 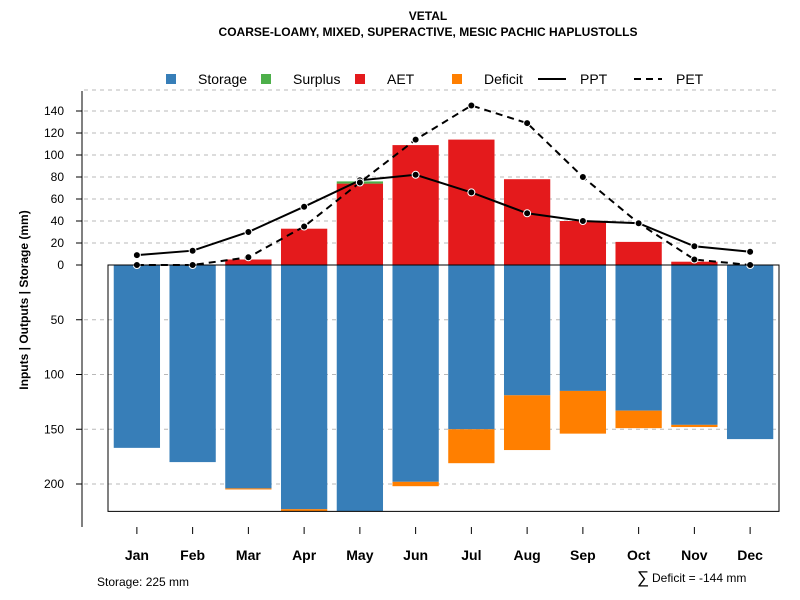 I want to click on y-tick-label: 150, so click(x=54, y=429).